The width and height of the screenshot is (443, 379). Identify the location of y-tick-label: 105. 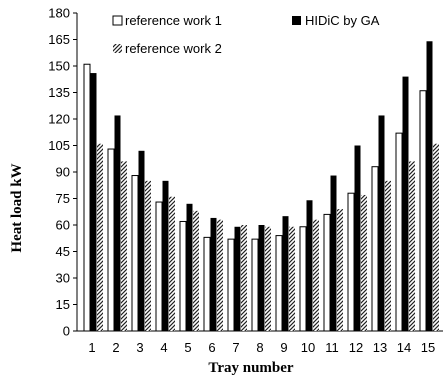
(59, 145).